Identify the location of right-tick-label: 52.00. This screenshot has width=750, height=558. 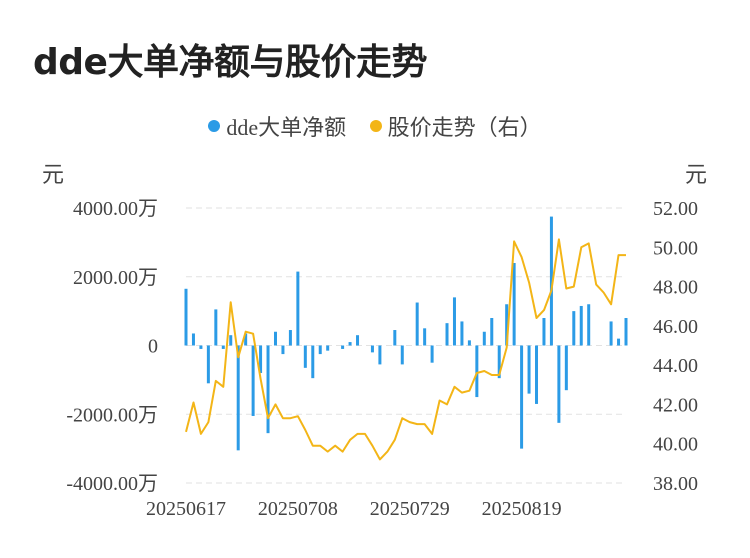
(675, 209).